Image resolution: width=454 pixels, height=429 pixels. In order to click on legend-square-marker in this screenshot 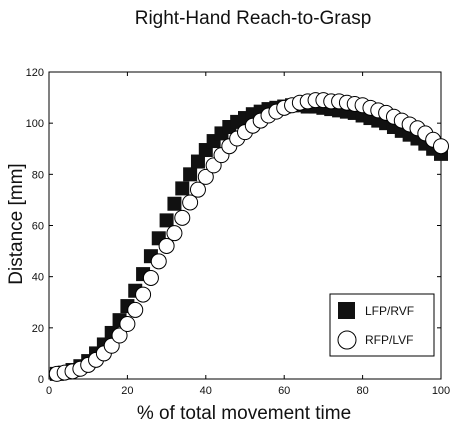, I will do `click(346, 310)`.